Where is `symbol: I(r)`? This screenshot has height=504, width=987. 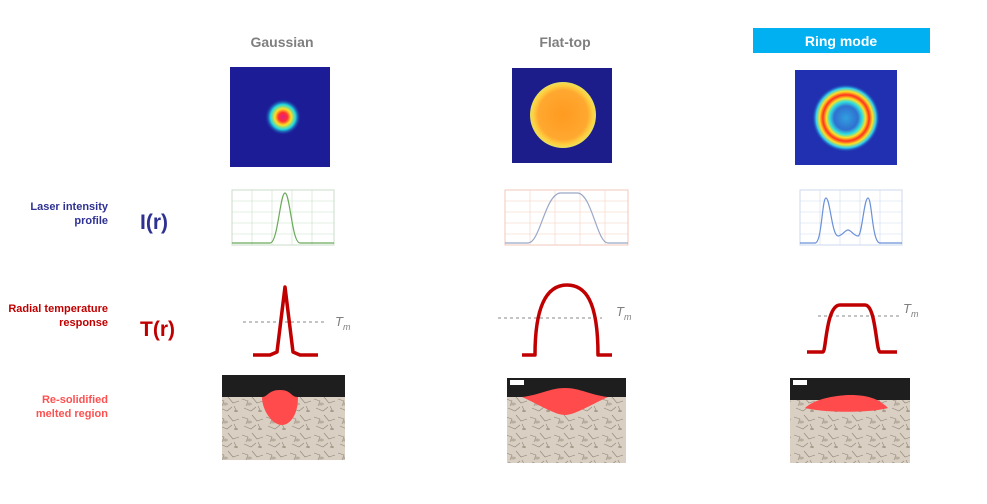 symbol: I(r) is located at coordinates (154, 222).